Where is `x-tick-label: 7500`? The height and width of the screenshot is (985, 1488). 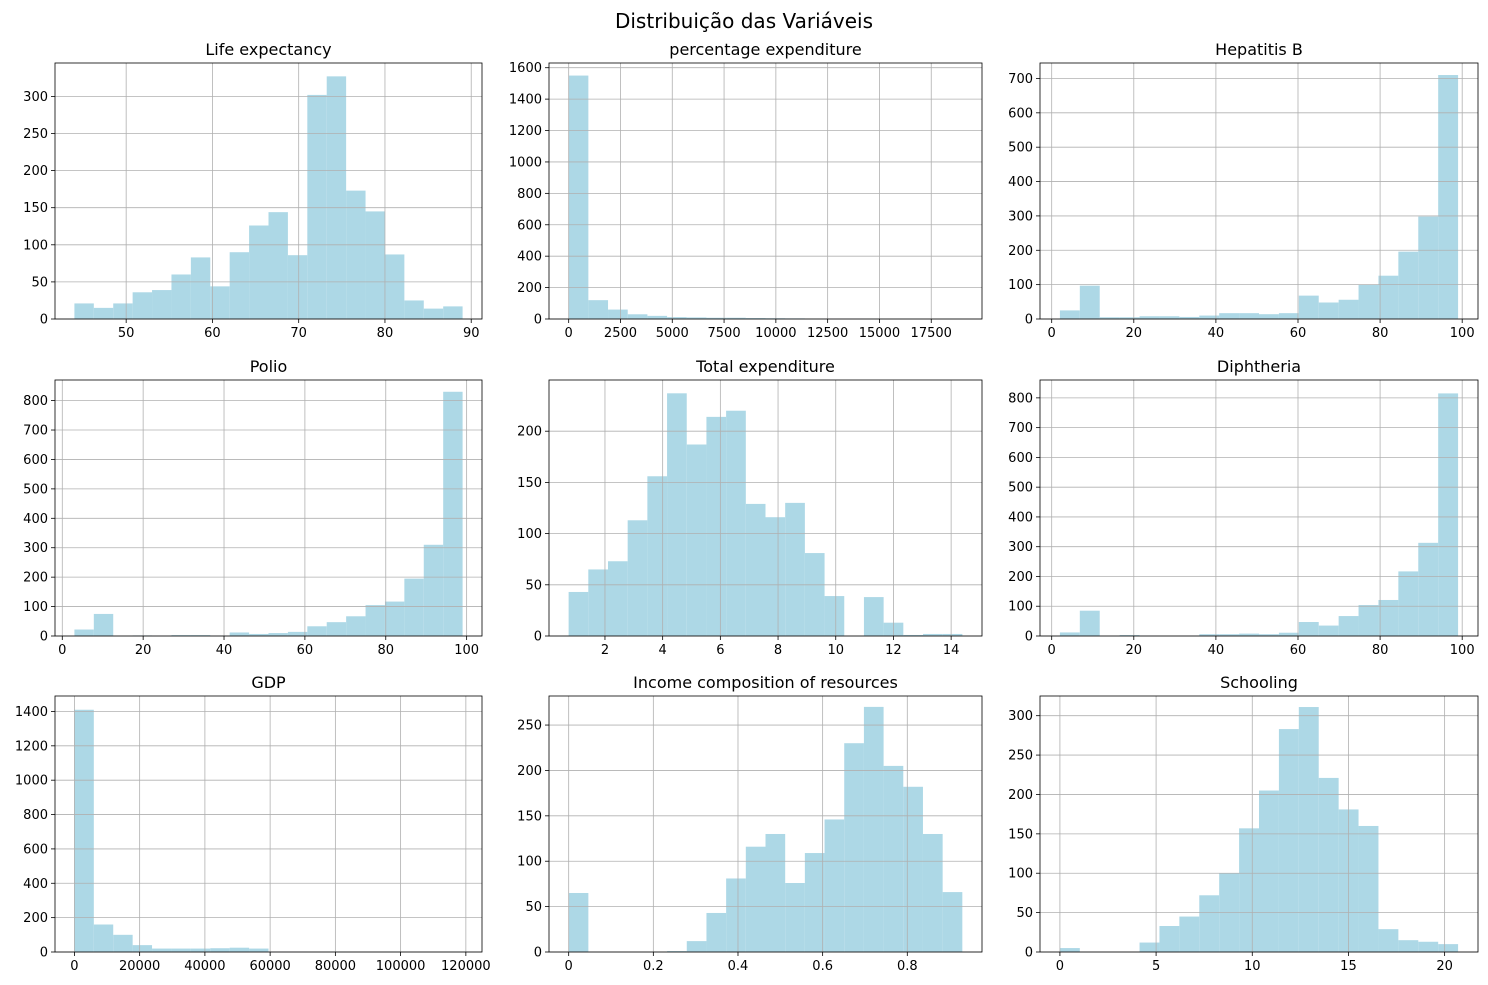
x-tick-label: 7500 is located at coordinates (724, 333).